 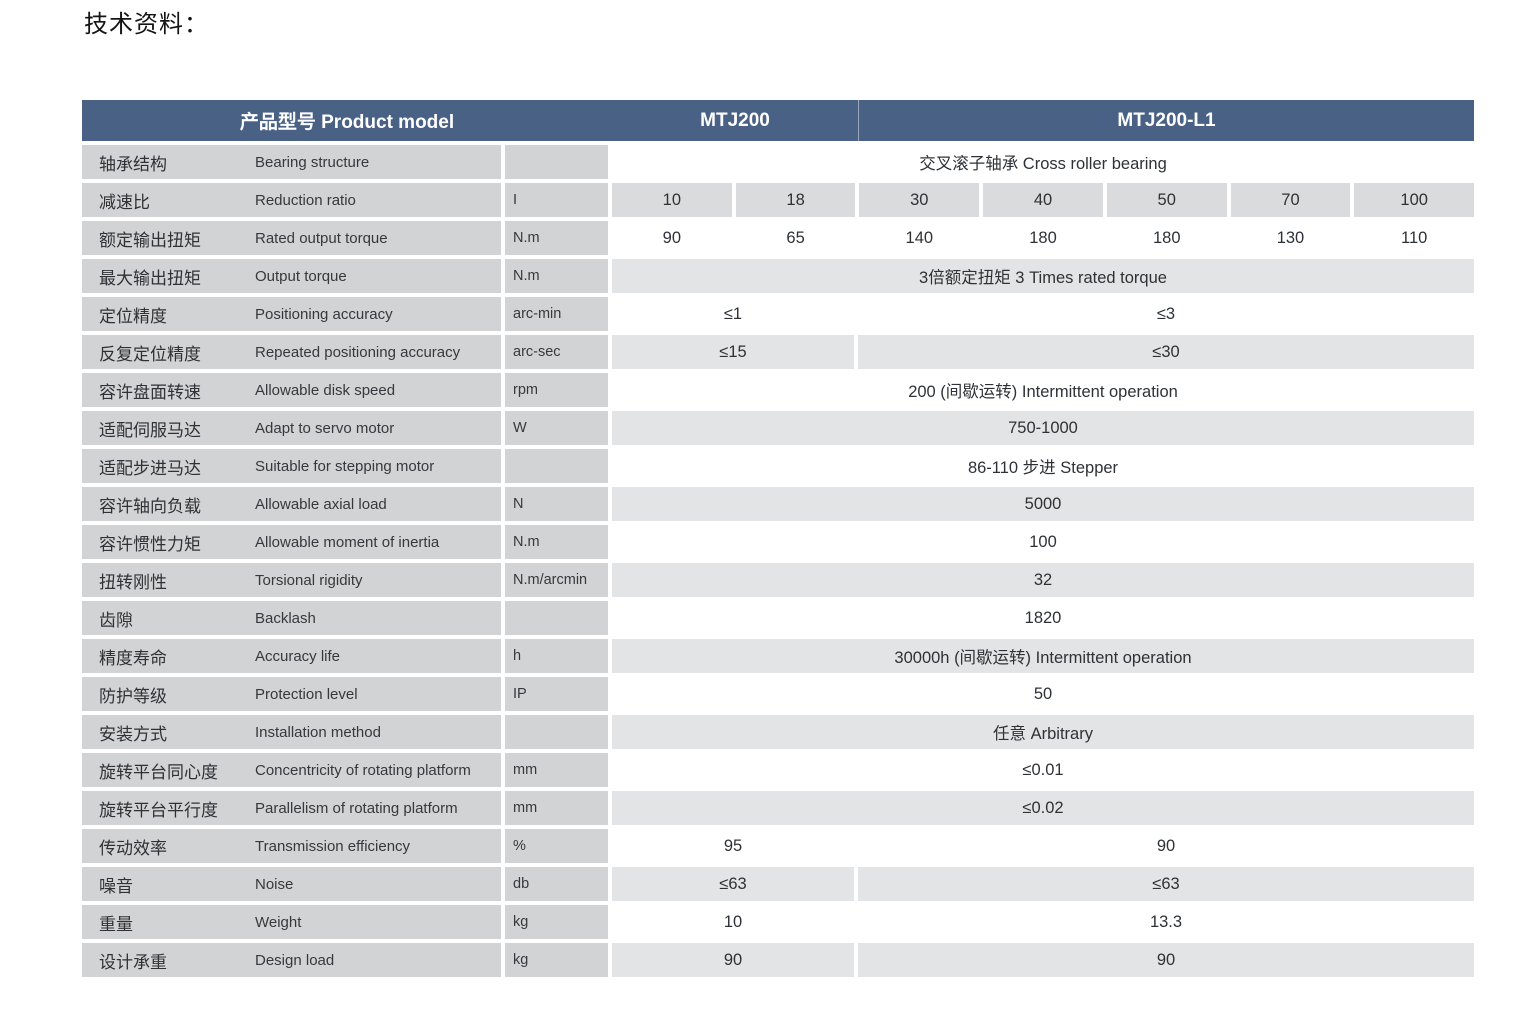 What do you see at coordinates (278, 922) in the screenshot?
I see `label-en: Weight` at bounding box center [278, 922].